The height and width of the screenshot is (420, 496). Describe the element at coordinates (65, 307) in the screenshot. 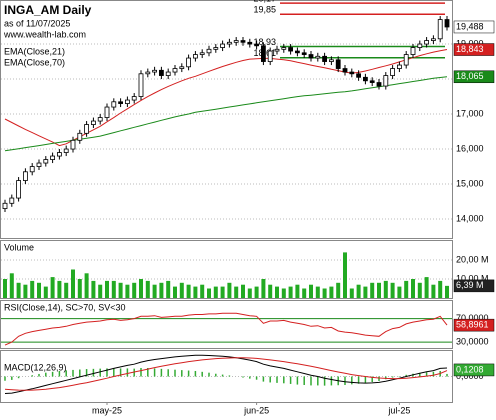

I see `panel-title: RSI(Close,14), SC>70, SV<30` at that location.